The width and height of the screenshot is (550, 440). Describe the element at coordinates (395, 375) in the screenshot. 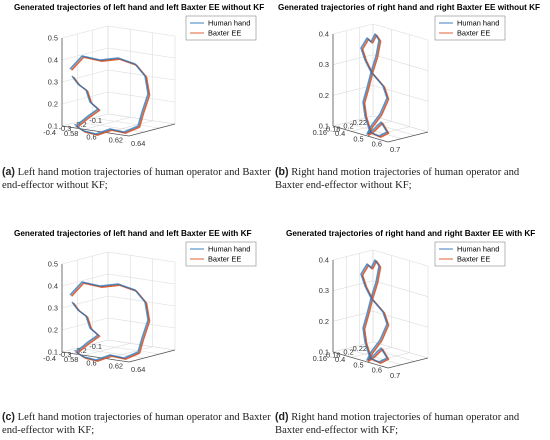

I see `y-tick-label-3: 0.7` at that location.